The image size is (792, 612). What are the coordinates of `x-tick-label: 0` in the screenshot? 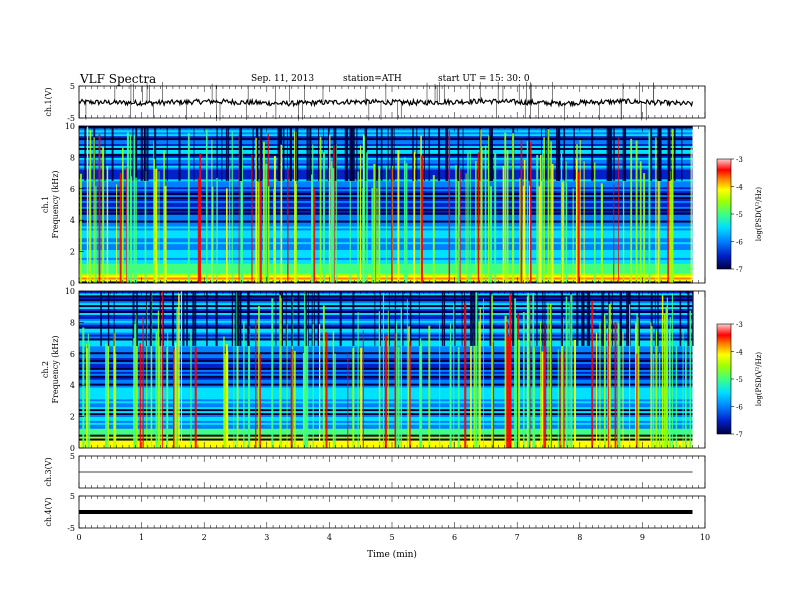 It's located at (78, 537).